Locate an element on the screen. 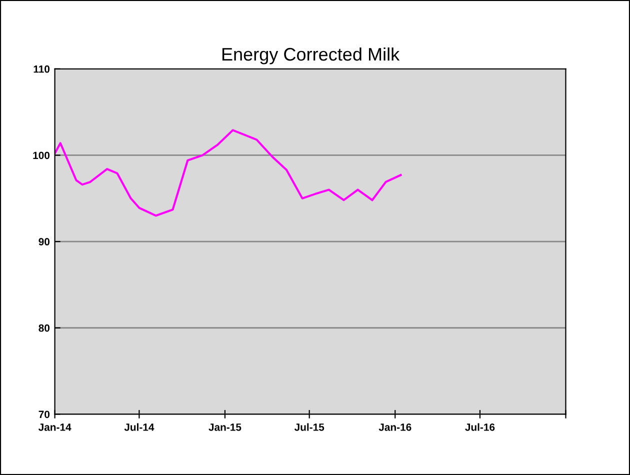 The height and width of the screenshot is (475, 630). y-tick-label: 90 is located at coordinates (44, 242).